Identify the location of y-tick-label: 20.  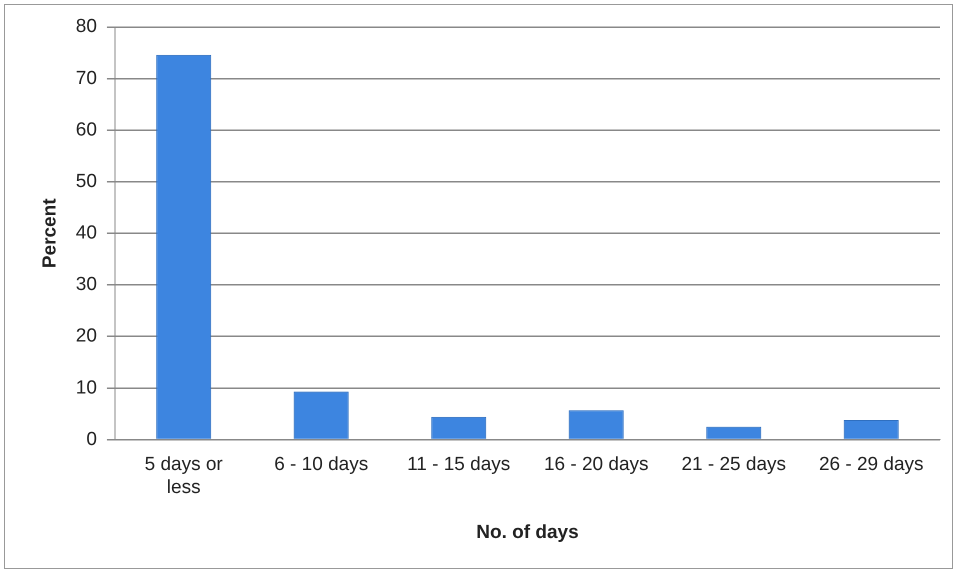
(86, 336).